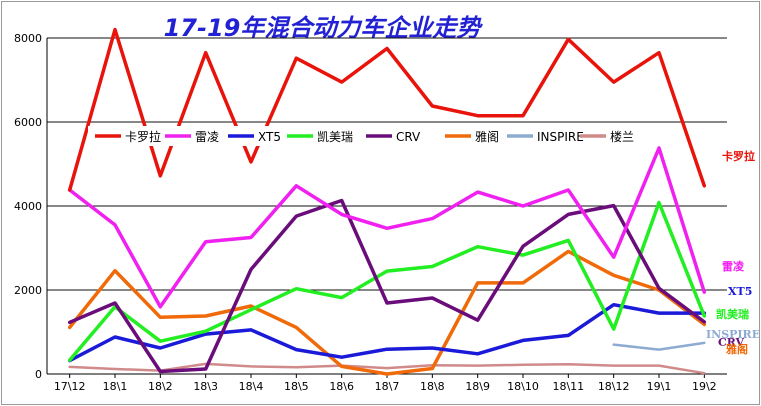 This screenshot has height=406, width=761. Describe the element at coordinates (560, 137) in the screenshot. I see `legend-label: INSPIRE` at that location.